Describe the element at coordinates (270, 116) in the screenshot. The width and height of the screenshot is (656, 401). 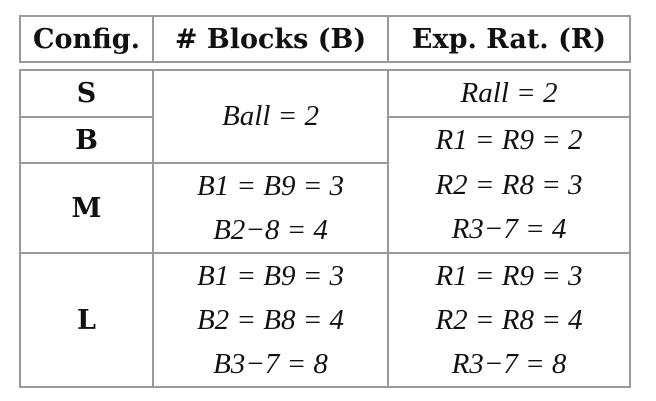
I see `blocks-s-b: Ball = 2` at that location.